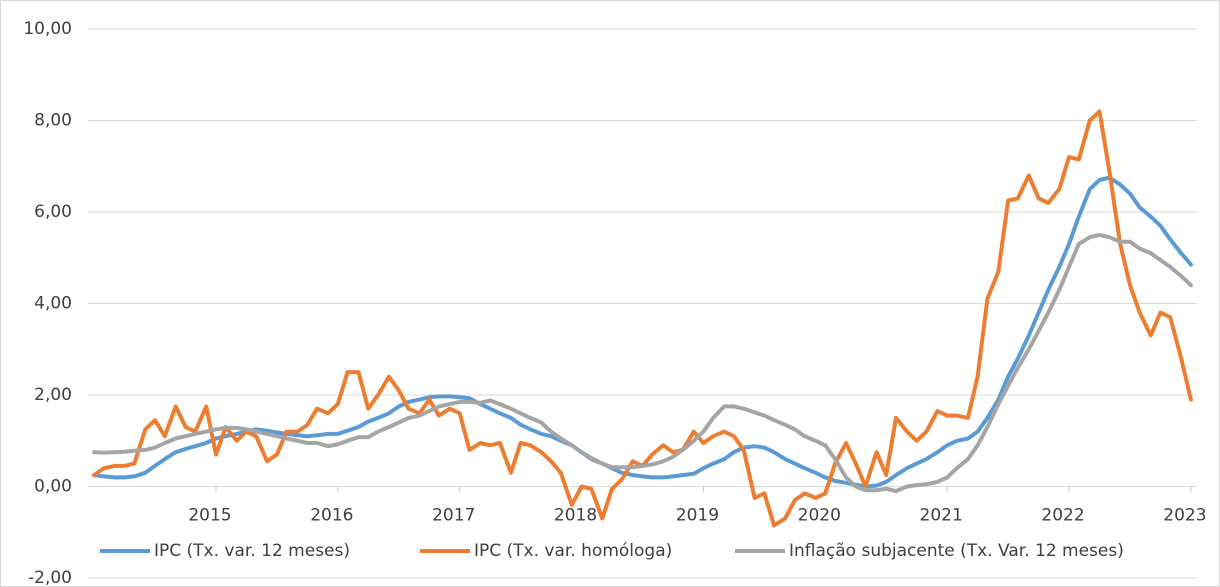 This screenshot has width=1220, height=587. What do you see at coordinates (819, 516) in the screenshot?
I see `x-tick-label: 2020` at bounding box center [819, 516].